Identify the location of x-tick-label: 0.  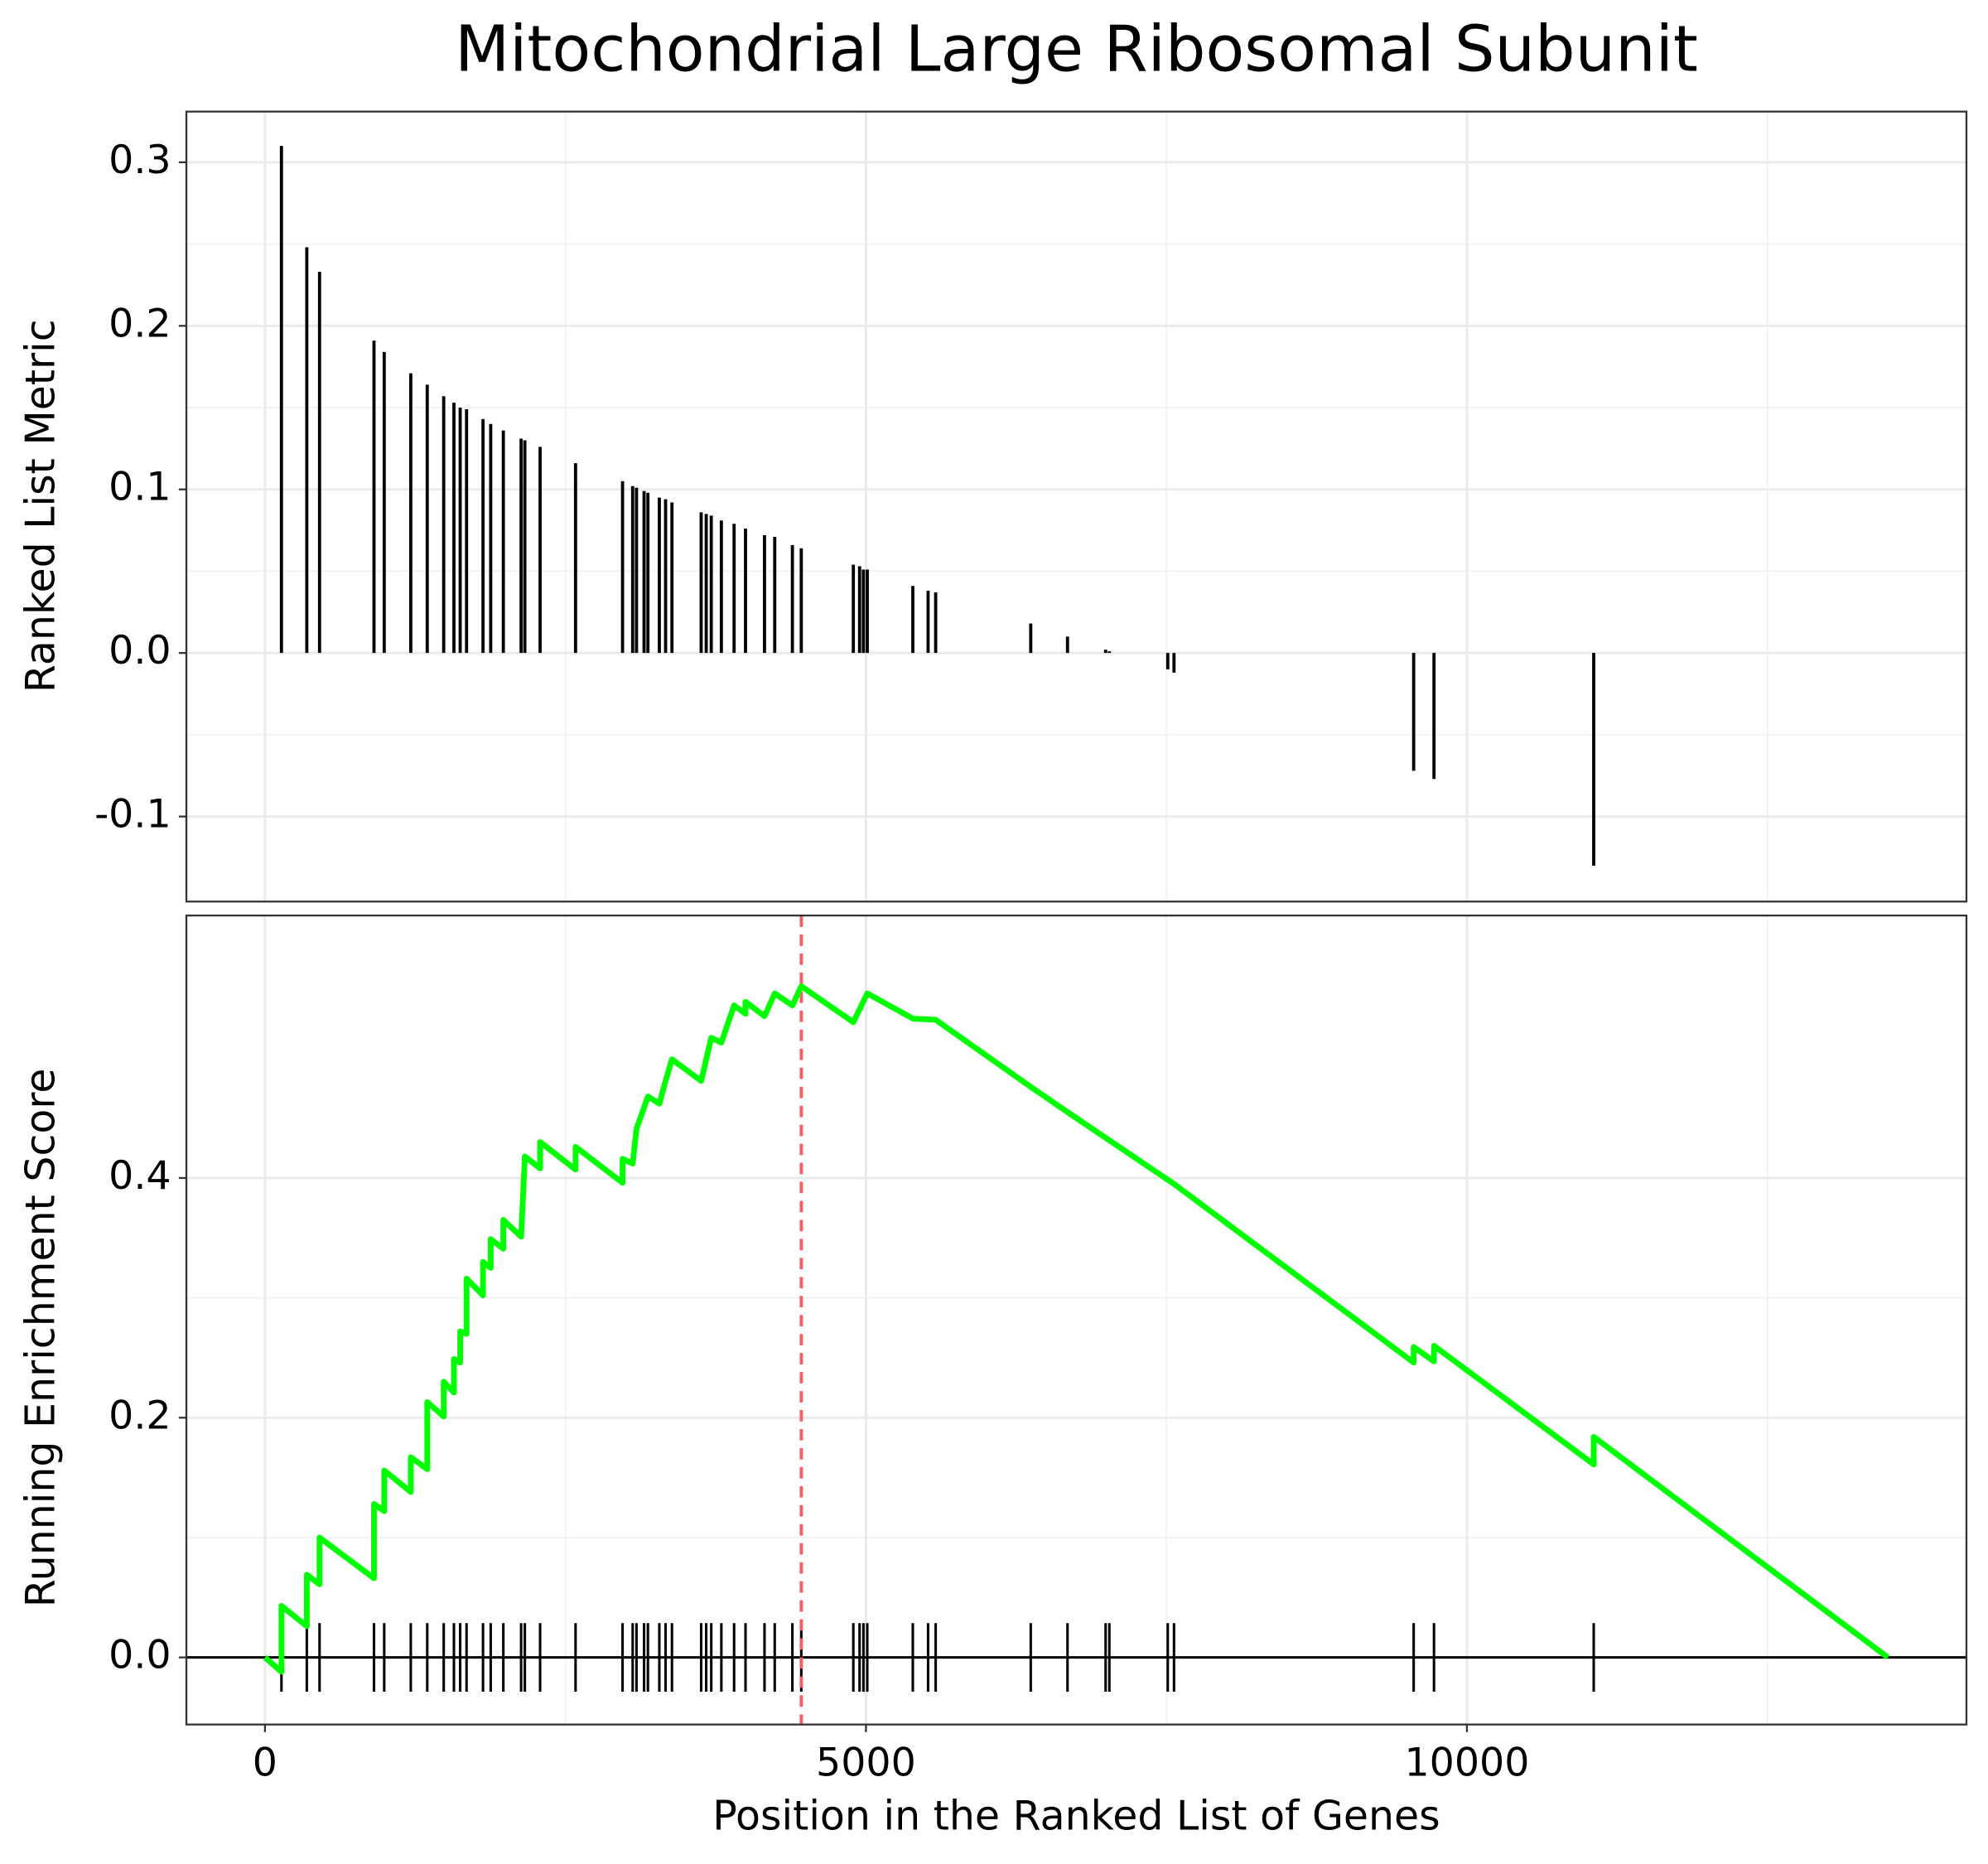
(265, 1763).